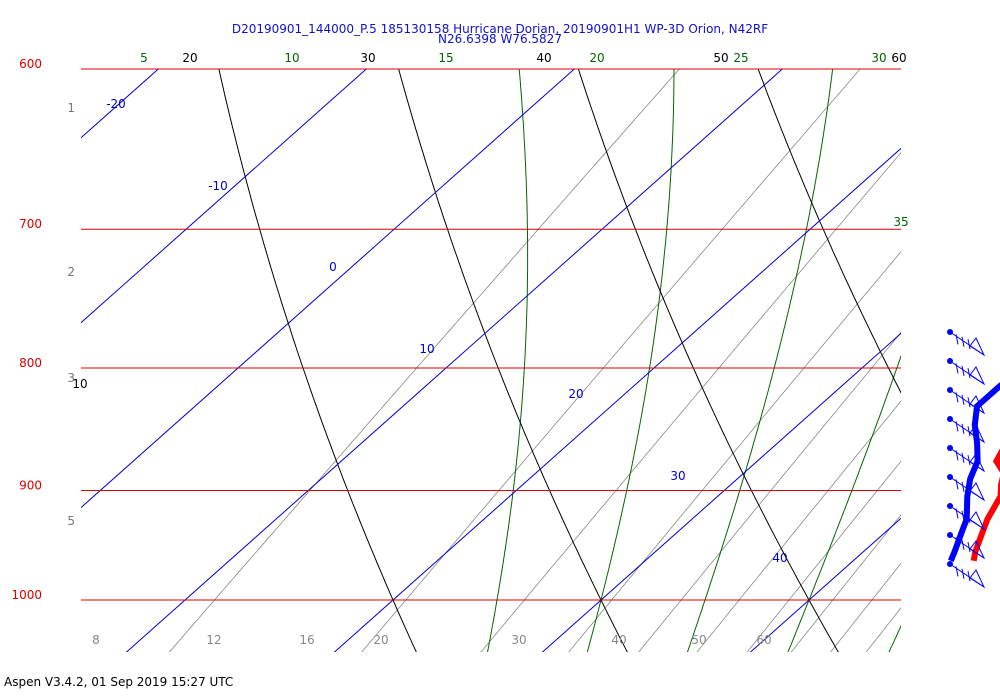 This screenshot has width=1000, height=700. What do you see at coordinates (116, 104) in the screenshot?
I see `isotherm-label: -20` at bounding box center [116, 104].